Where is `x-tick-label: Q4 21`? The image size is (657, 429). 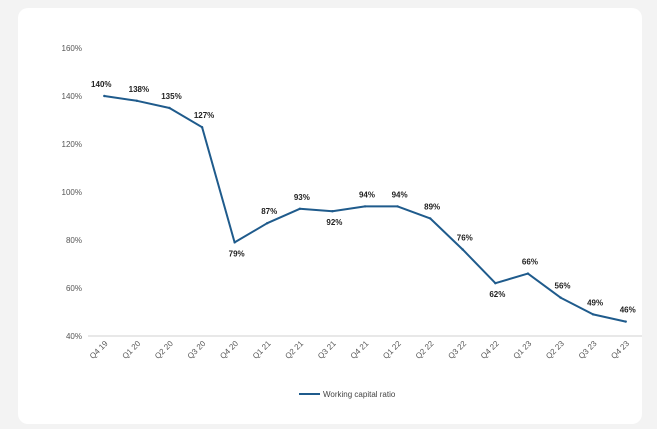
x-tick-label: Q4 21 is located at coordinates (360, 350).